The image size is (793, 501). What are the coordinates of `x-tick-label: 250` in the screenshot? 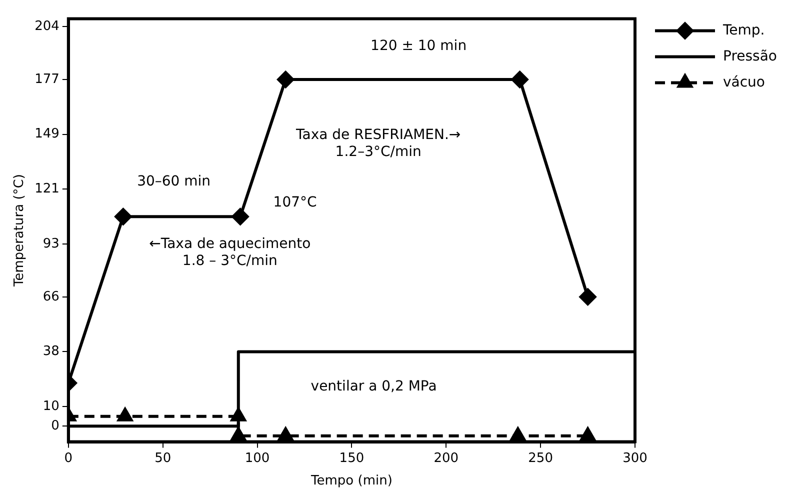 It's located at (540, 458).